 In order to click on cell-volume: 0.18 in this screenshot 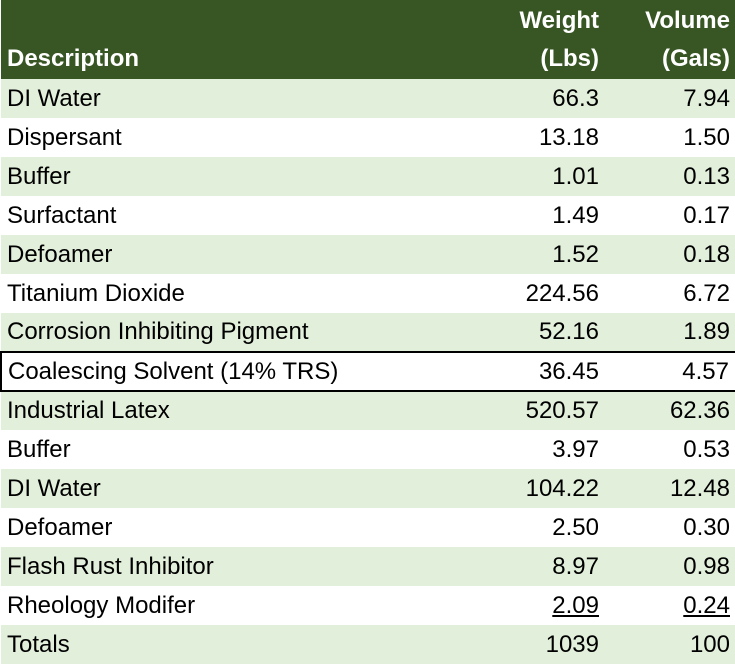, I will do `click(670, 254)`.